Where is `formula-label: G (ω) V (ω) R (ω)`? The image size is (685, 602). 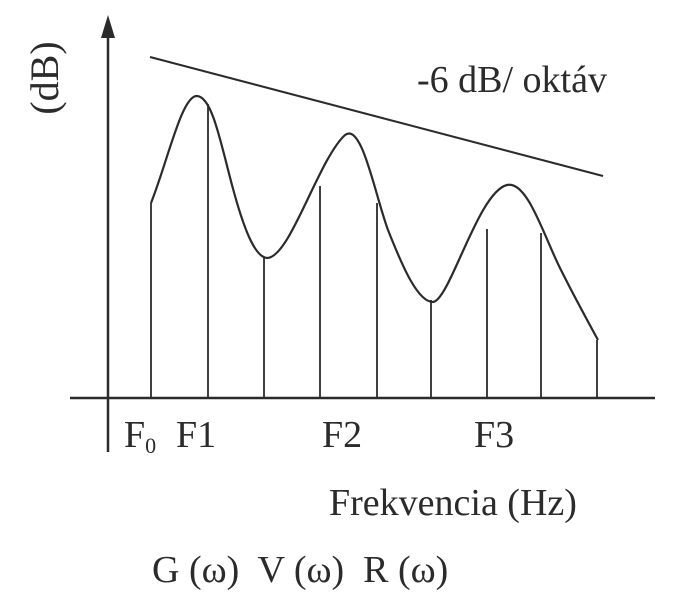
formula-label: G (ω) V (ω) R (ω) is located at coordinates (300, 570).